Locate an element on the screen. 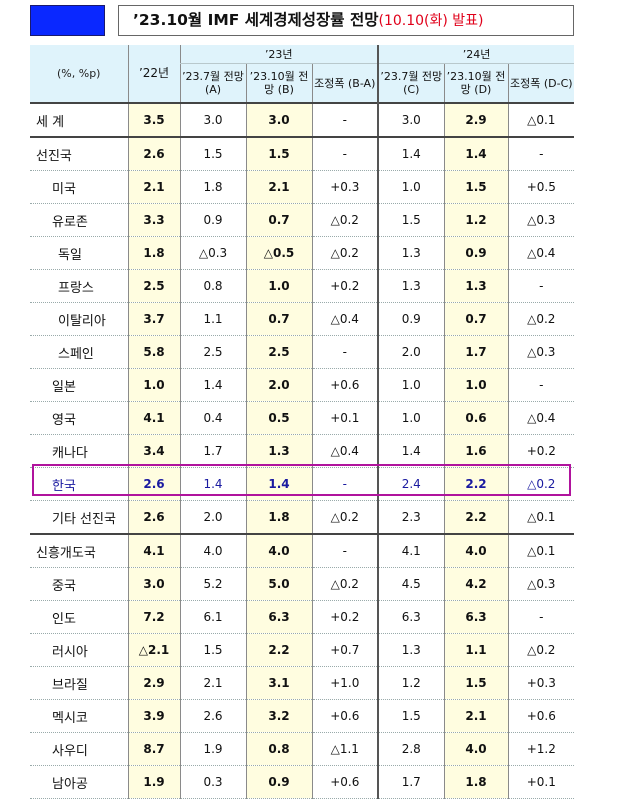  value-22: 2.1 is located at coordinates (153, 187).